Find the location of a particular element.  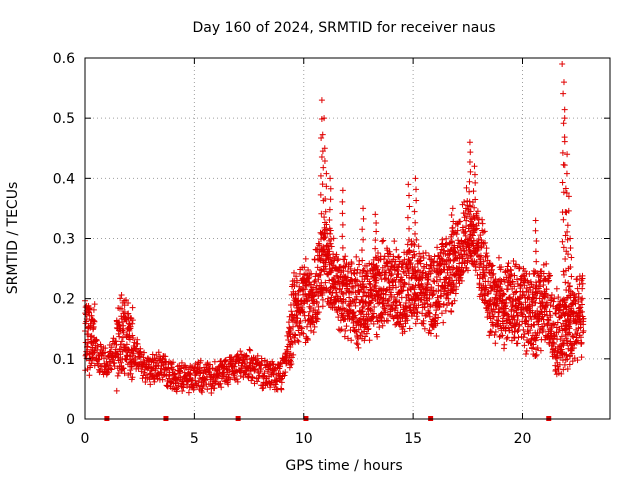

y-tick-label: 0.6 is located at coordinates (64, 59).